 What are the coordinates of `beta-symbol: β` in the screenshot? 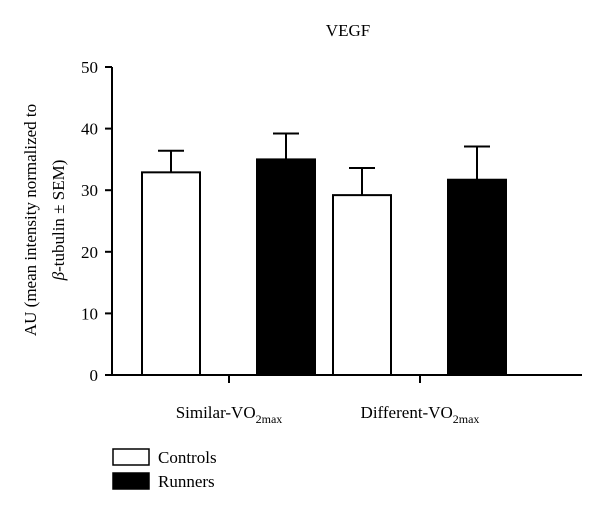 It's located at (58, 276).